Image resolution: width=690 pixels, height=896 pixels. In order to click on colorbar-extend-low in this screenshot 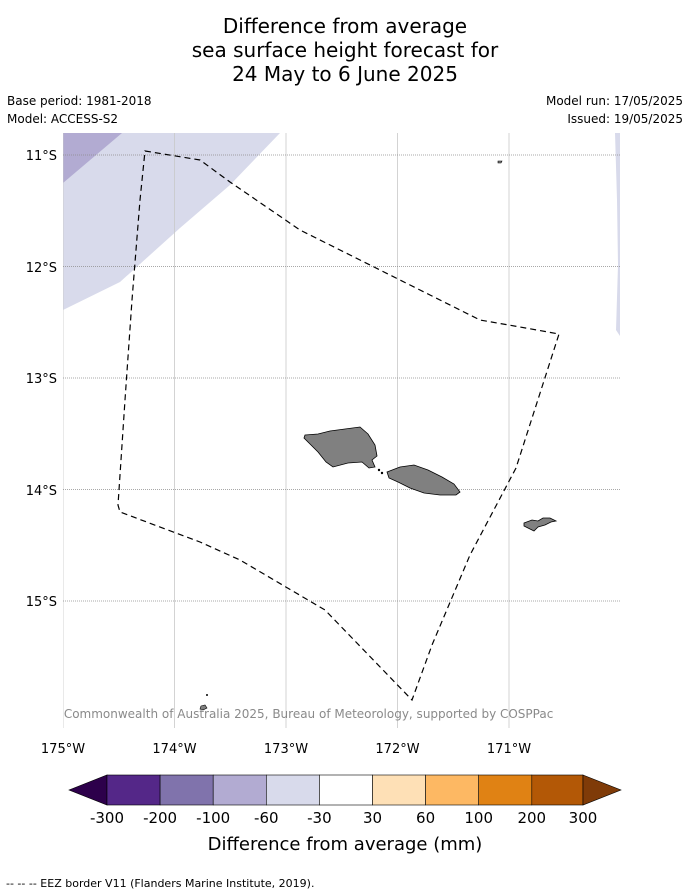, I will do `click(88, 790)`.